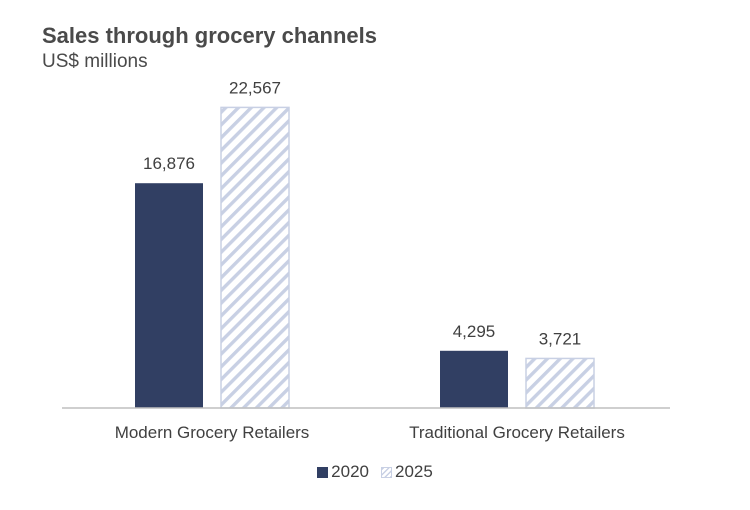 The height and width of the screenshot is (510, 750). What do you see at coordinates (255, 87) in the screenshot?
I see `data-label-2025-0: 22,567` at bounding box center [255, 87].